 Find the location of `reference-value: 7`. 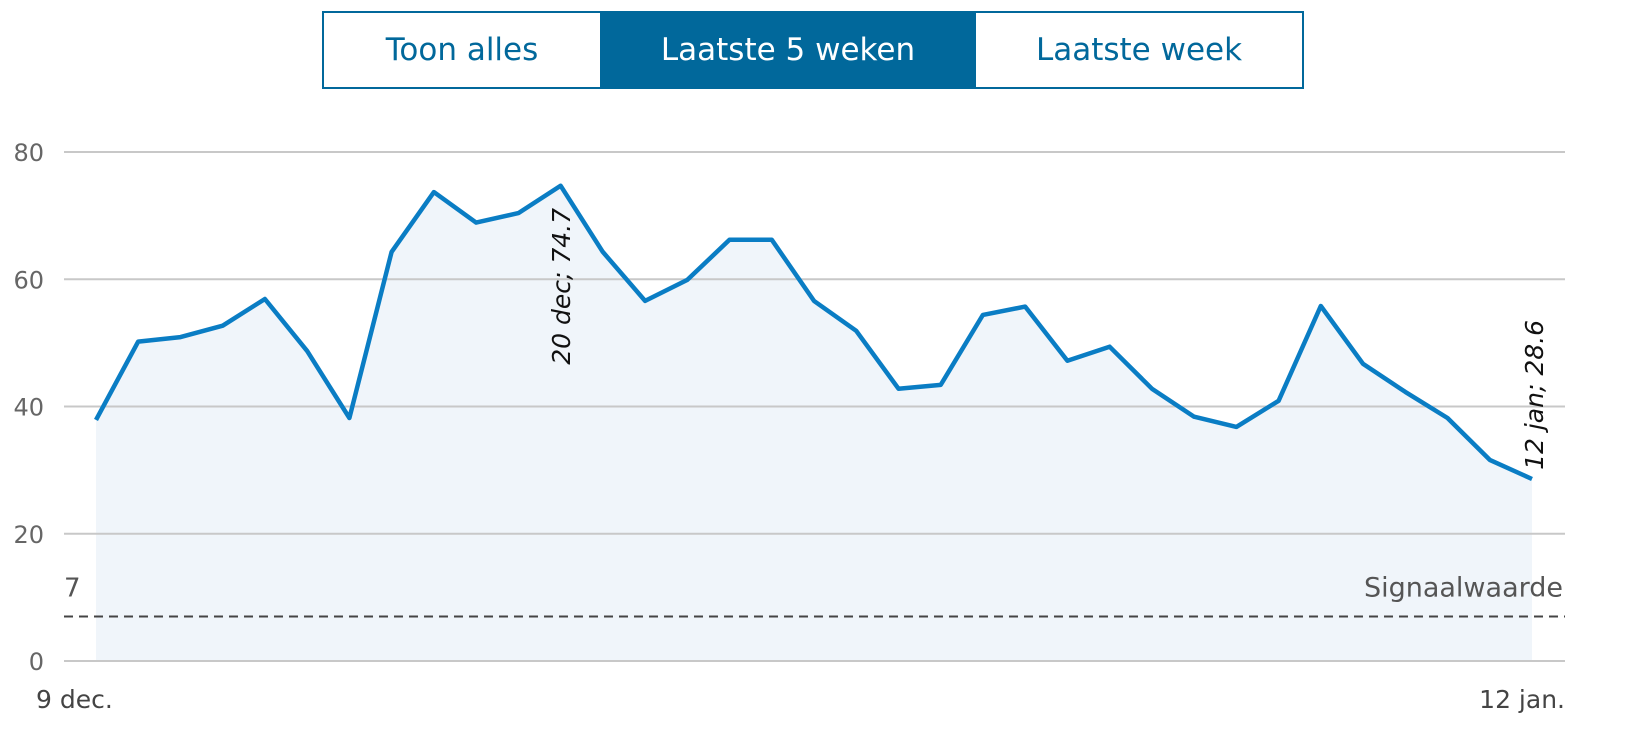

reference-value: 7 is located at coordinates (72, 588).